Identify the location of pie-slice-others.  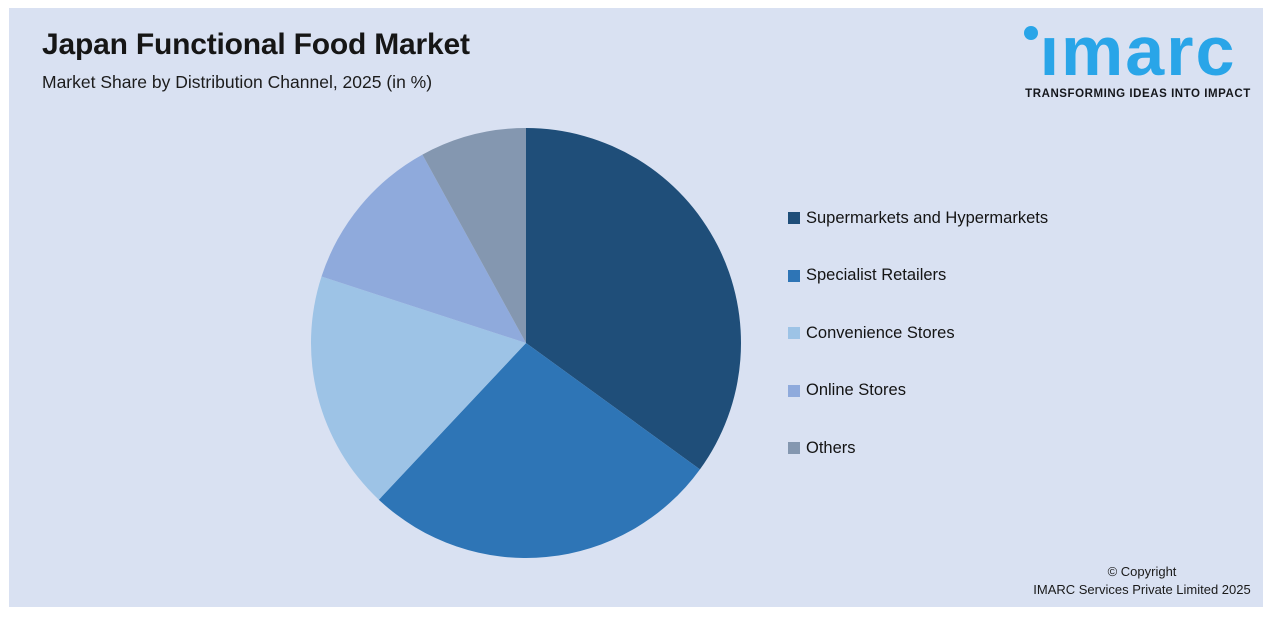
(474, 235).